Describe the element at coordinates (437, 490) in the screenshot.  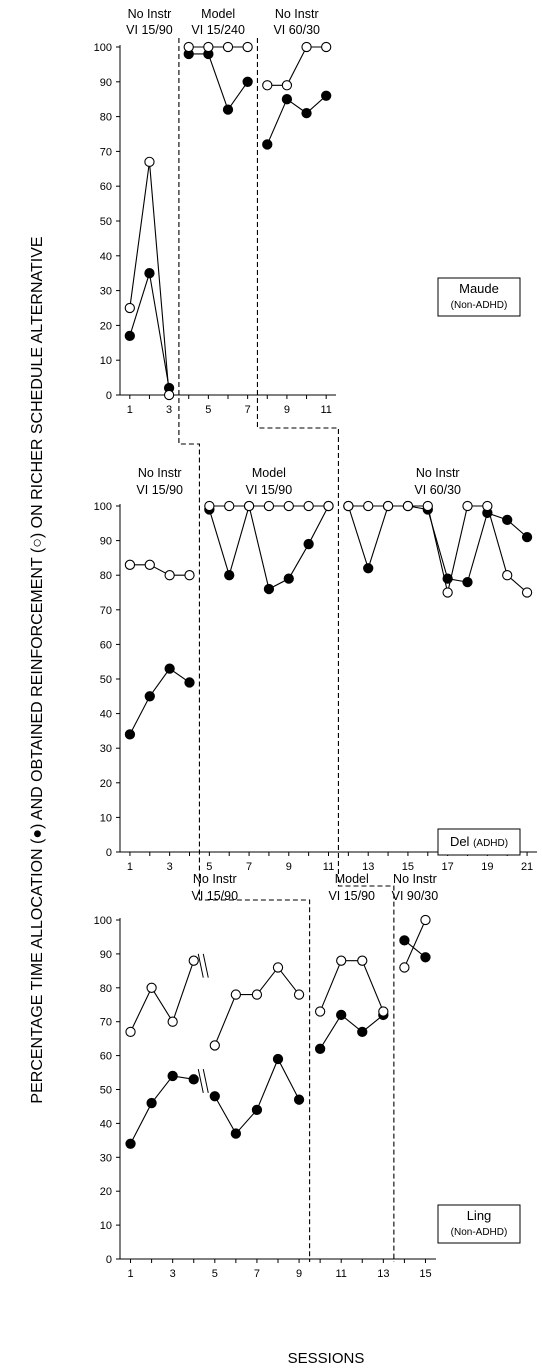
I see `phase-condition-label: VI 60/30` at that location.